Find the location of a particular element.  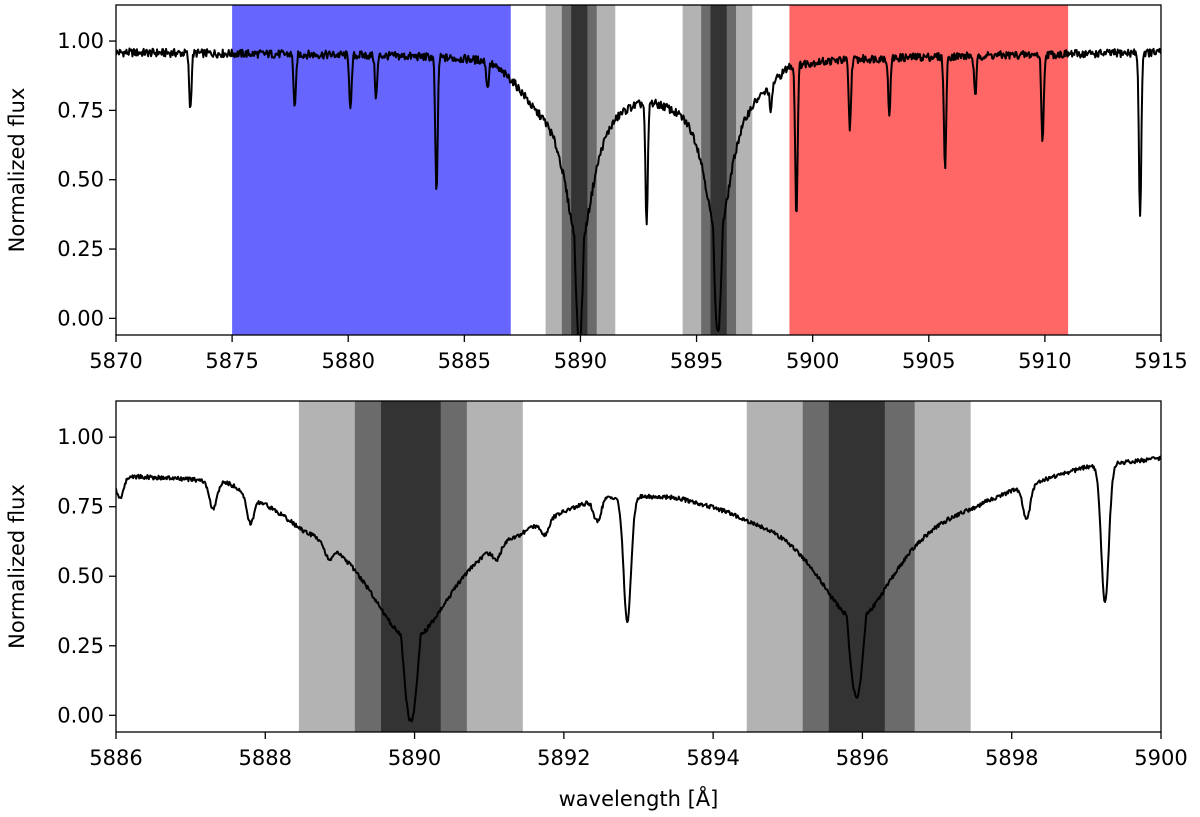

x-tick-label: 5880 is located at coordinates (347, 361).